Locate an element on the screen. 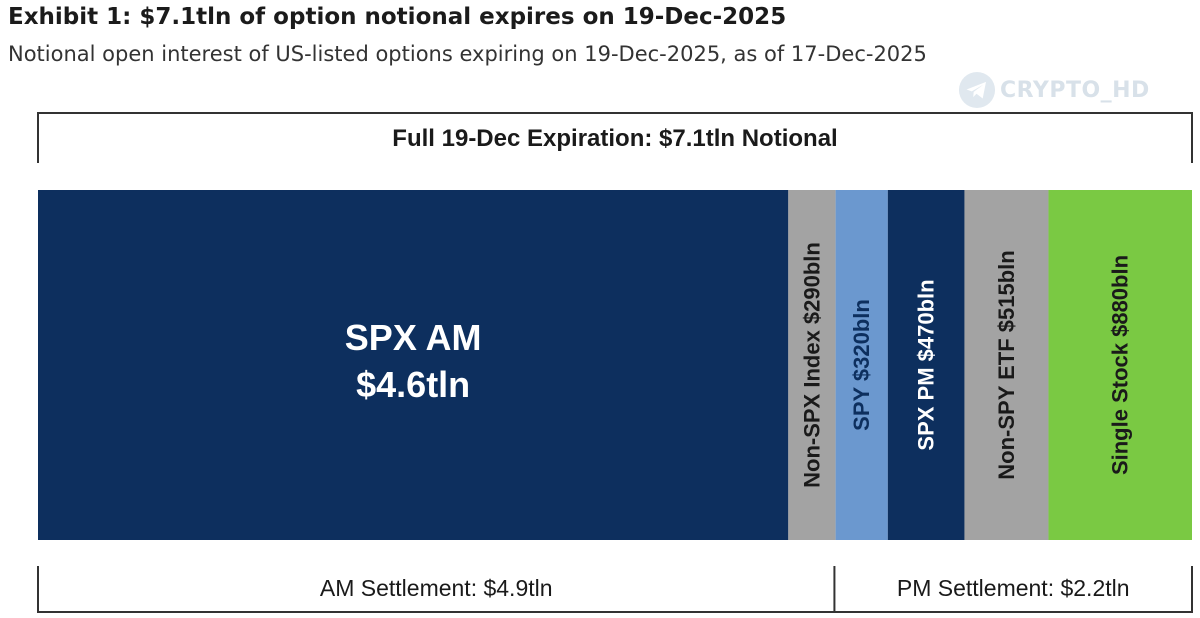 The width and height of the screenshot is (1200, 618). segment-non-spy-etf is located at coordinates (1006, 365).